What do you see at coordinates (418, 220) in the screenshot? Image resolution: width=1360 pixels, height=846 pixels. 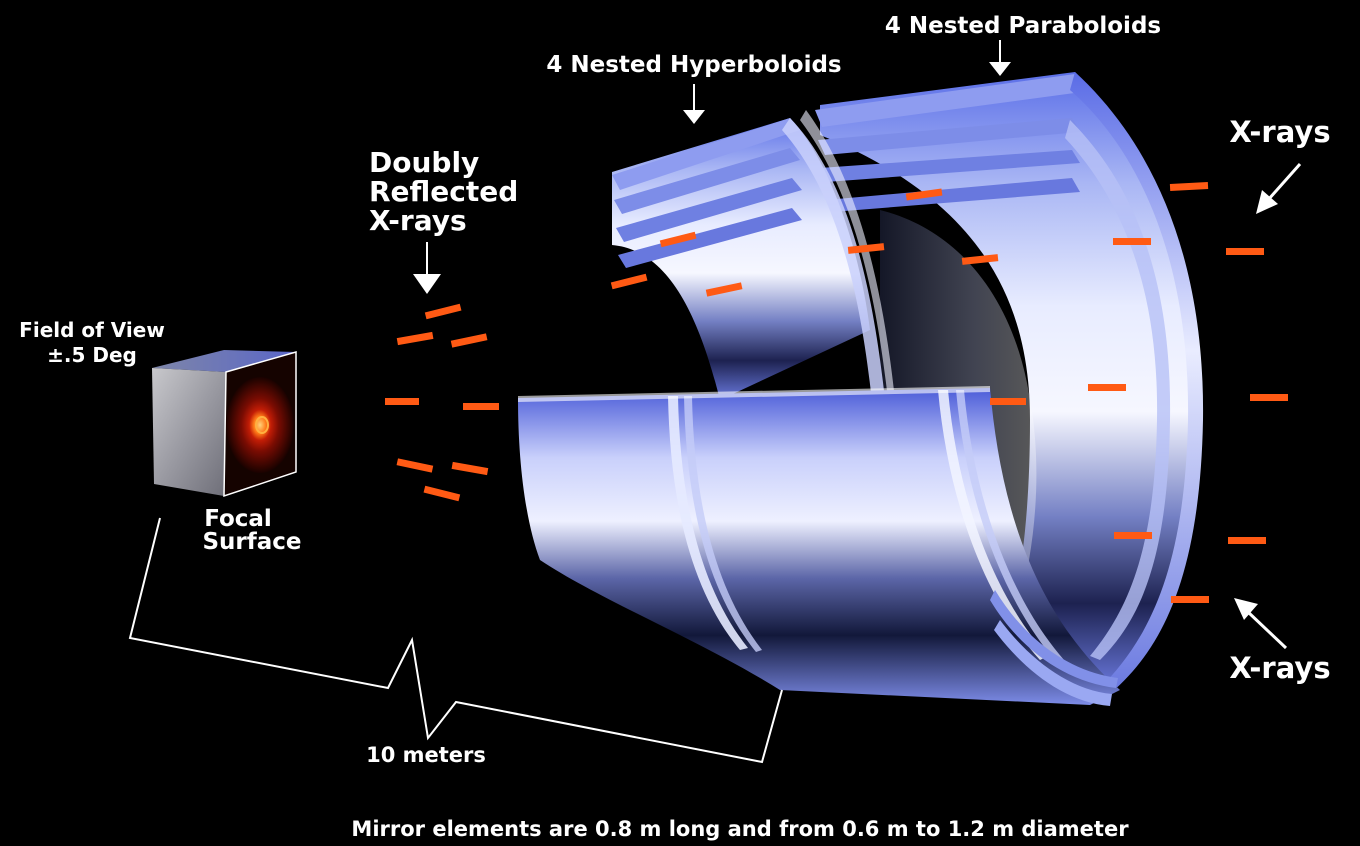 I see `doubly-reflected-label-line3: X-rays` at bounding box center [418, 220].